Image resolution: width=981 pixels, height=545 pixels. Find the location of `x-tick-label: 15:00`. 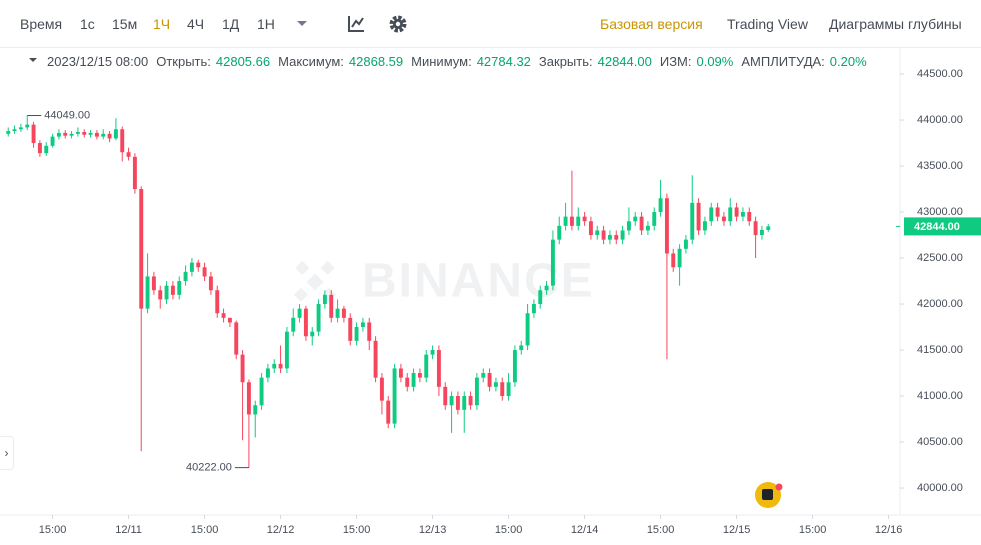

x-tick-label: 15:00 is located at coordinates (53, 530).